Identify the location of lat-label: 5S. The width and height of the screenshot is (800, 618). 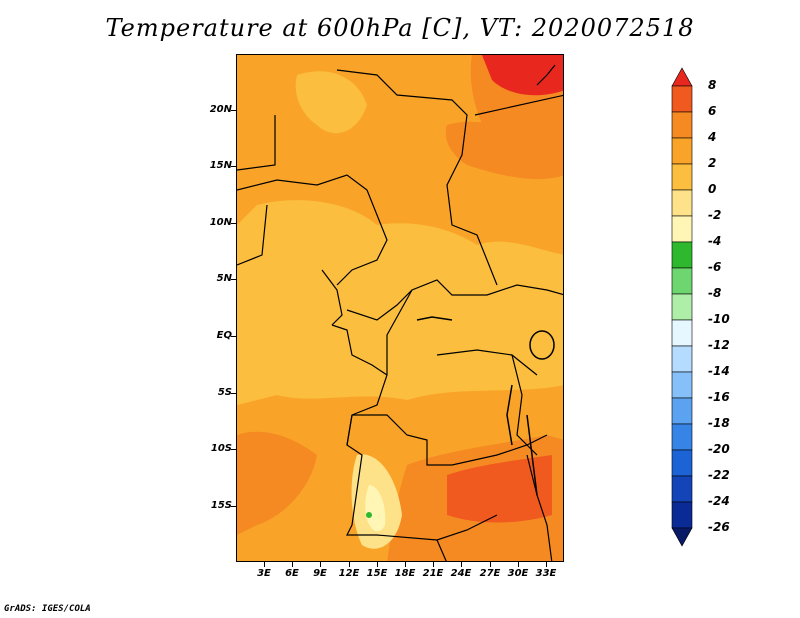
(224, 392).